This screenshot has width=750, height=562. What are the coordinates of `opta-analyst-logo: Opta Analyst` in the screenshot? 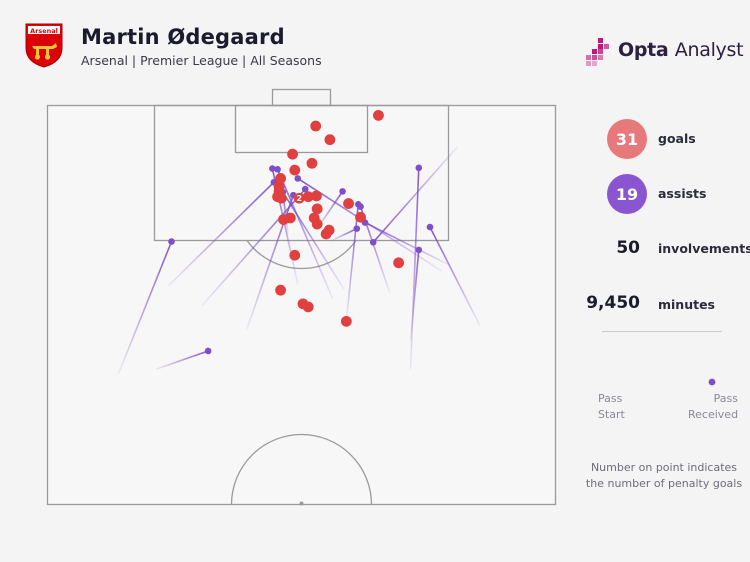 It's located at (664, 52).